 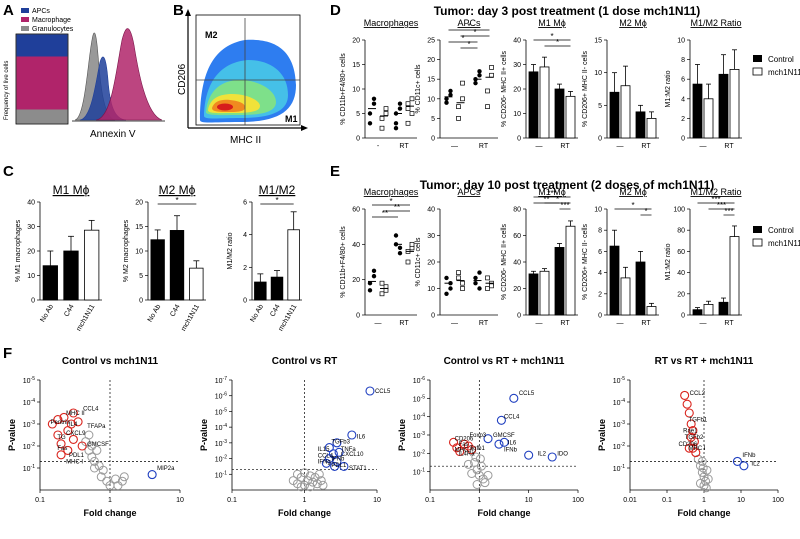 I want to click on y-axis-label: % CD206+ MHC II- cells, so click(x=585, y=88).